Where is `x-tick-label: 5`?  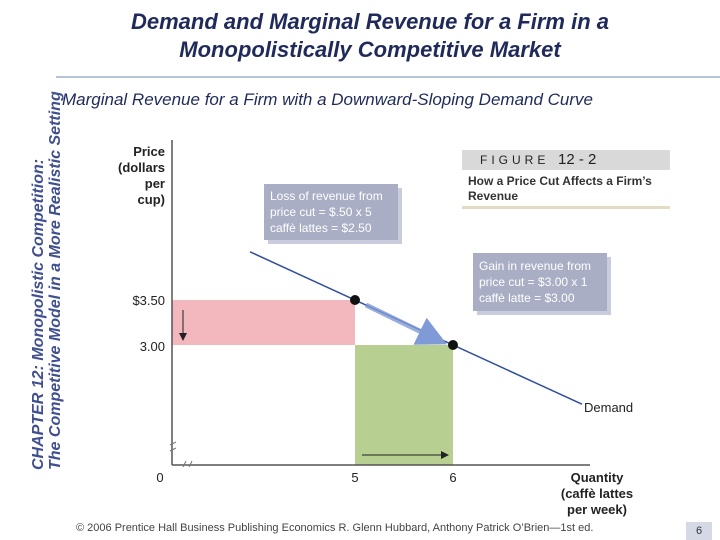 x-tick-label: 5 is located at coordinates (354, 477).